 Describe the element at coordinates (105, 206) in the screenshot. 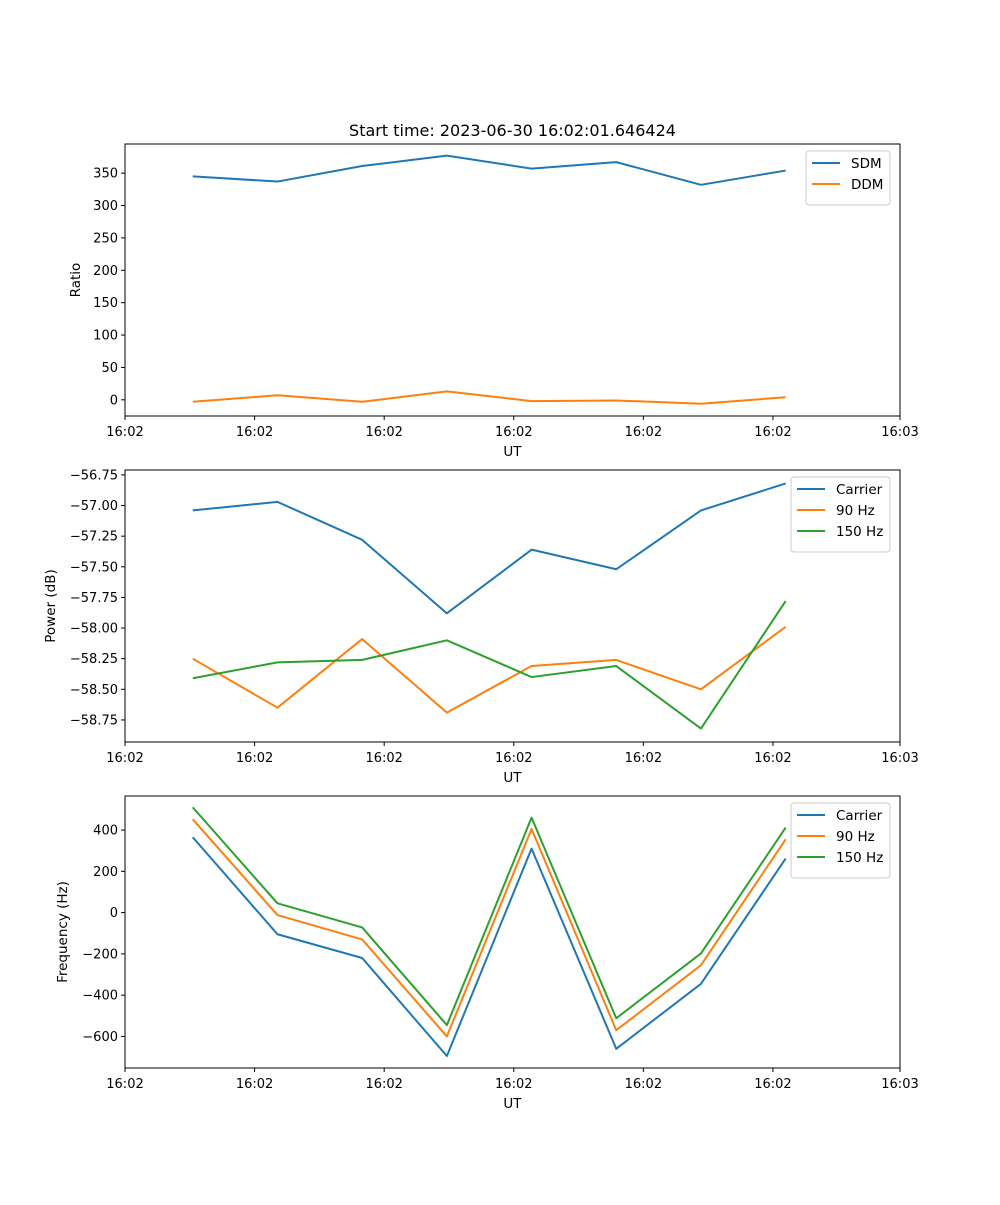

I see `y-tick-label: 300` at that location.